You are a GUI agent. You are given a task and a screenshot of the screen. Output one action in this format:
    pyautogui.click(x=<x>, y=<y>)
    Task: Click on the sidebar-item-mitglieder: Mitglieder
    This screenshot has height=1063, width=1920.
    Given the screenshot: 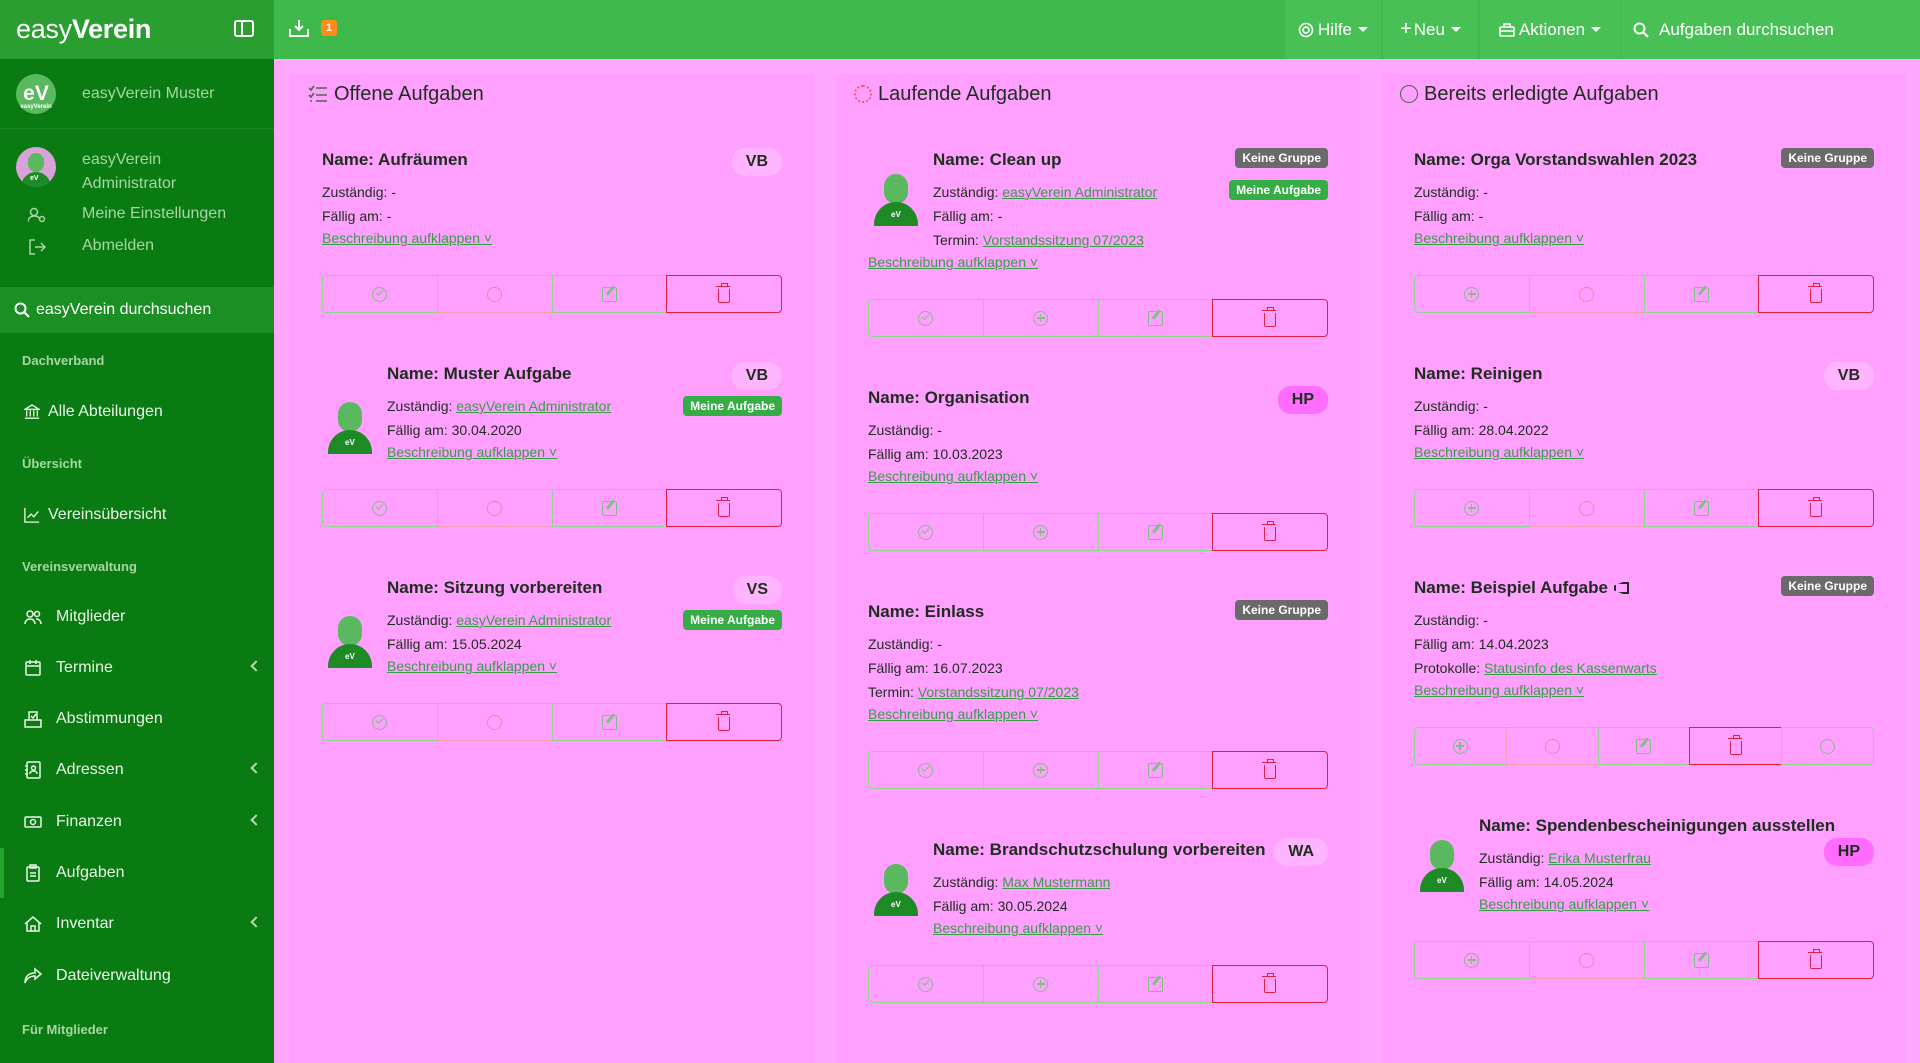 What is the action you would take?
    pyautogui.click(x=137, y=617)
    